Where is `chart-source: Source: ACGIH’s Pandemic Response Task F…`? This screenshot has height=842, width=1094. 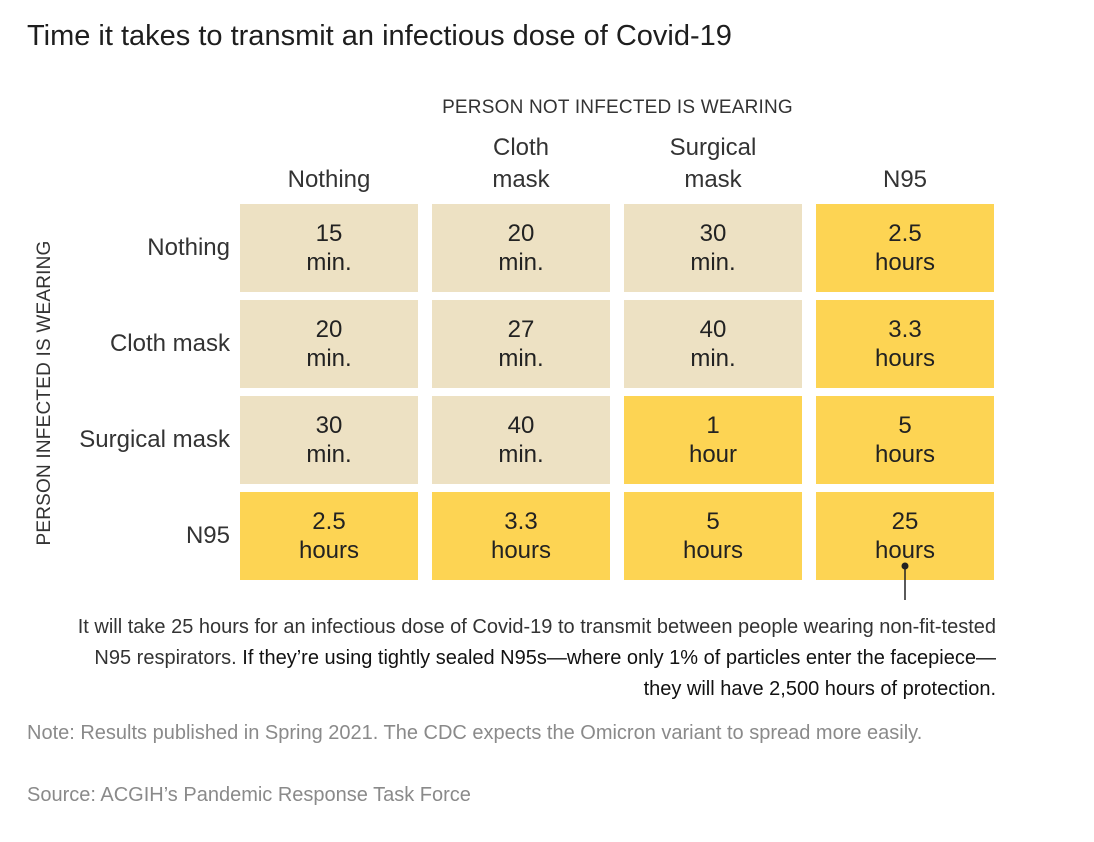
chart-source: Source: ACGIH’s Pandemic Response Task F… is located at coordinates (249, 795).